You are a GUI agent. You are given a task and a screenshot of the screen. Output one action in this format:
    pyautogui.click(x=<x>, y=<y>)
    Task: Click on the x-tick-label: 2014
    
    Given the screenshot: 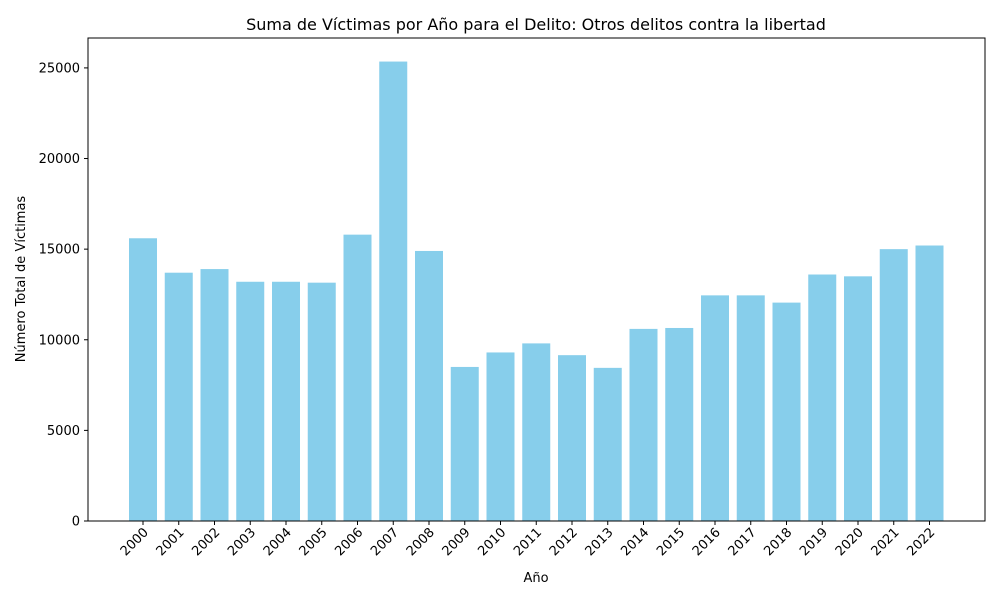 What is the action you would take?
    pyautogui.click(x=635, y=542)
    